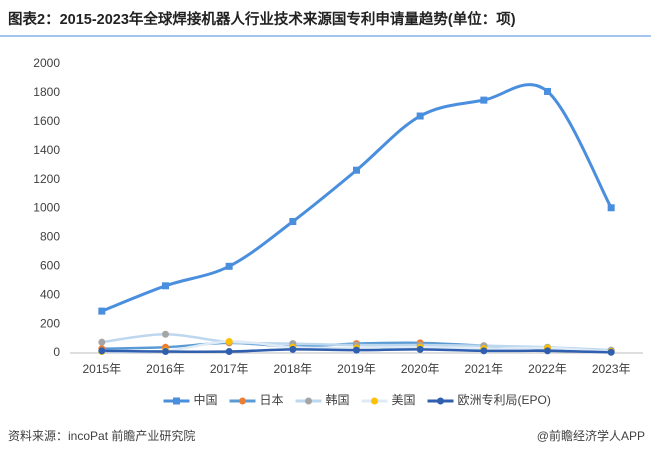 Image resolution: width=651 pixels, height=456 pixels. What do you see at coordinates (420, 369) in the screenshot?
I see `x-tick-label: 2020年` at bounding box center [420, 369].